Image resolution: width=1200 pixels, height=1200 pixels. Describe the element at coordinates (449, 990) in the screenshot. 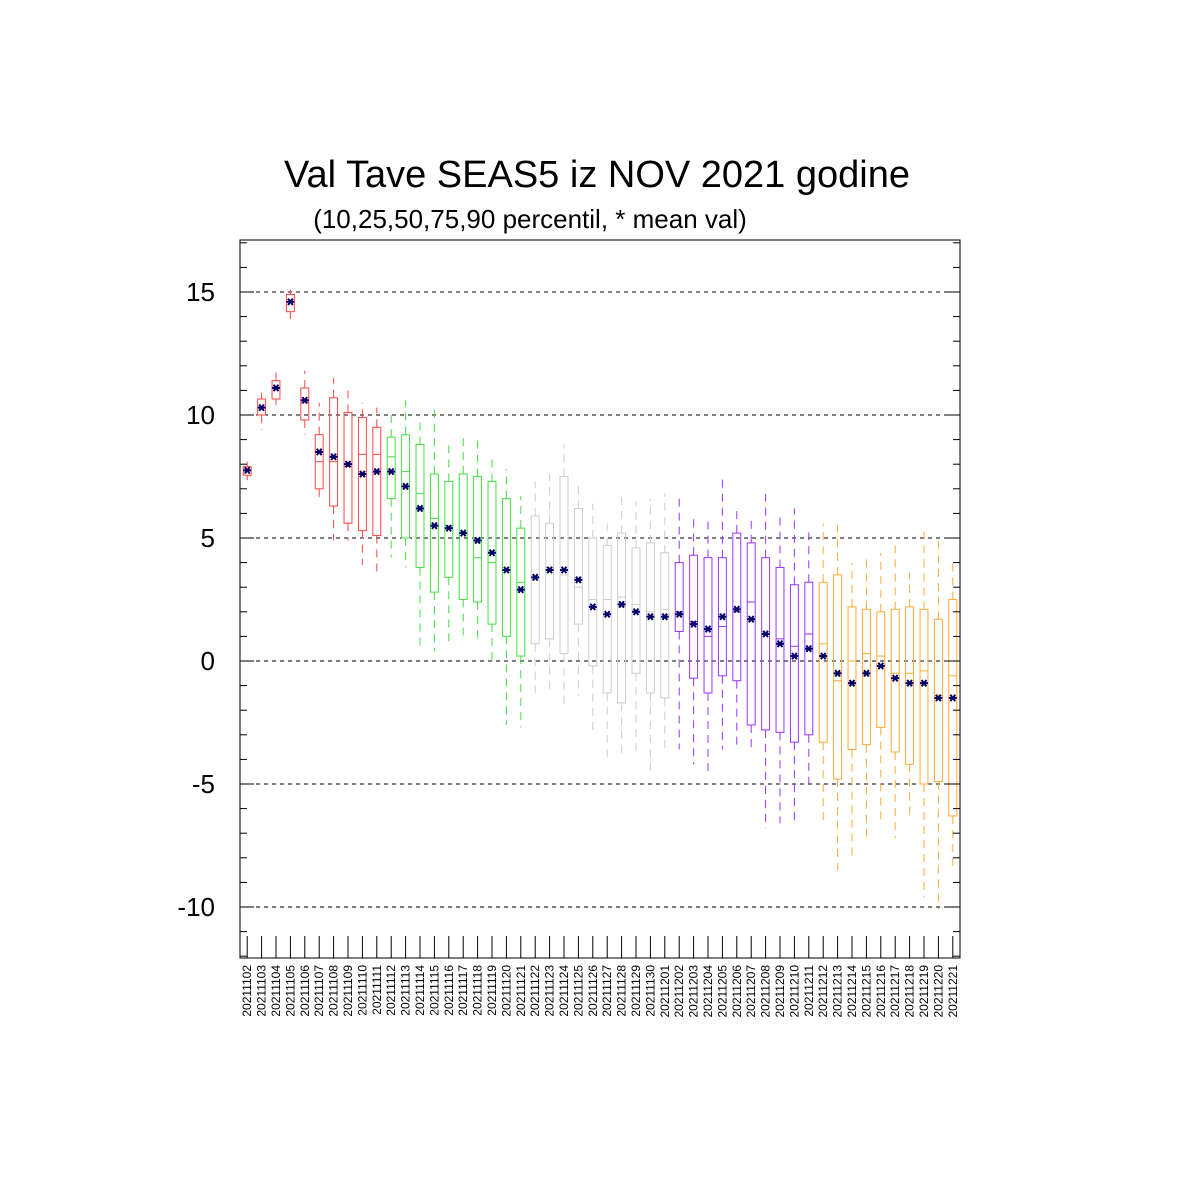

I see `x-tick-label: 20211116` at that location.